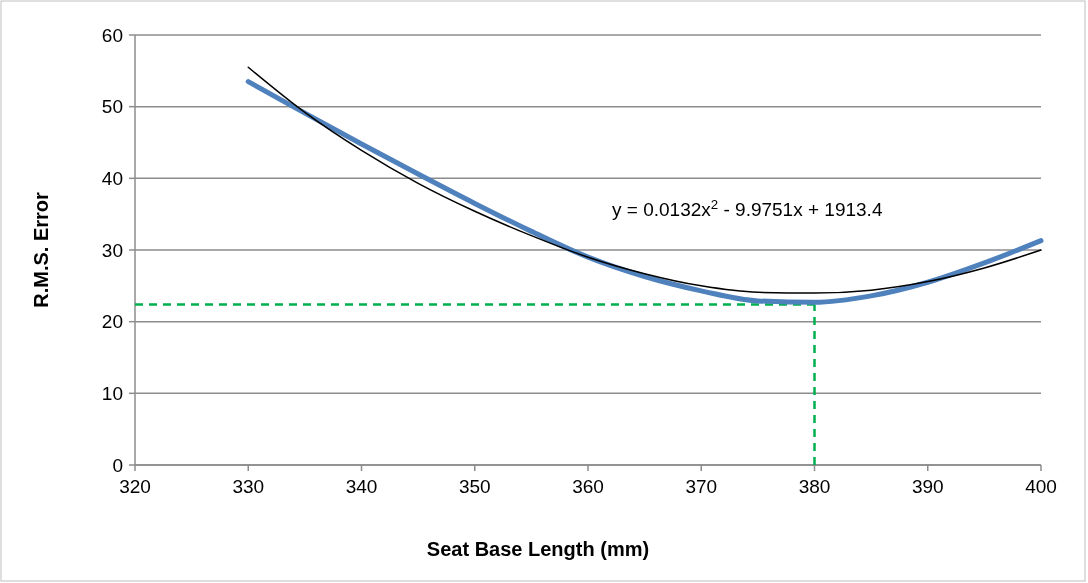 The width and height of the screenshot is (1088, 583). Describe the element at coordinates (112, 35) in the screenshot. I see `y-tick-label: 60` at that location.